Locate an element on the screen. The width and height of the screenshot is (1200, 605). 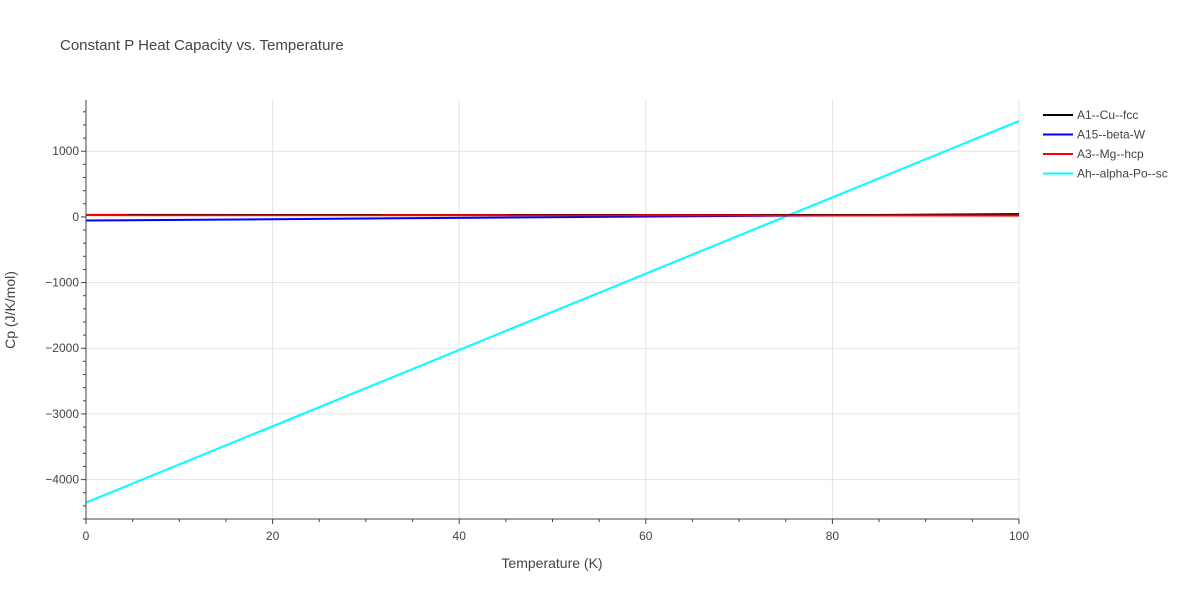
legend-item: A3--Mg--hcp is located at coordinates (1093, 154).